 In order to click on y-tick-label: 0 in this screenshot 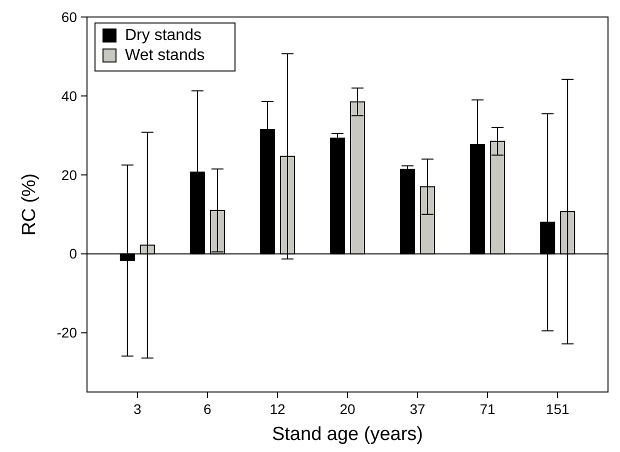, I will do `click(73, 254)`.